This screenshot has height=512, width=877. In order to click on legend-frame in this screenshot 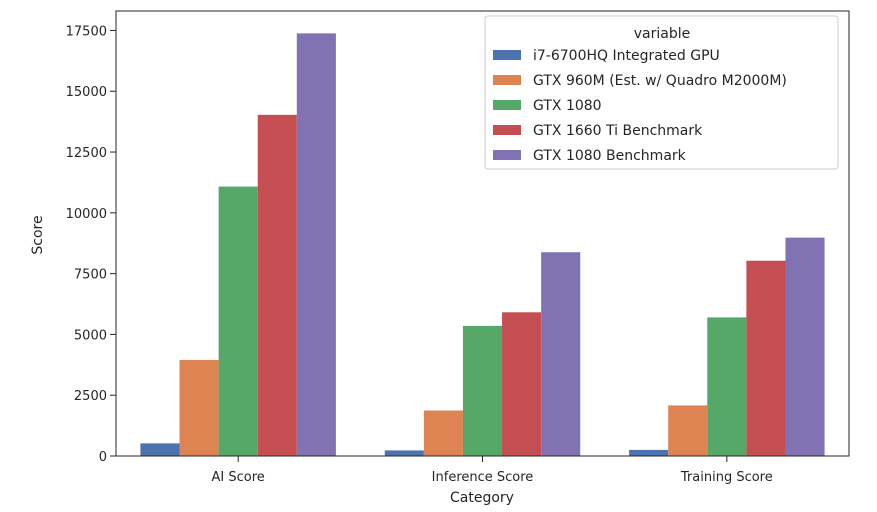, I will do `click(661, 92)`.